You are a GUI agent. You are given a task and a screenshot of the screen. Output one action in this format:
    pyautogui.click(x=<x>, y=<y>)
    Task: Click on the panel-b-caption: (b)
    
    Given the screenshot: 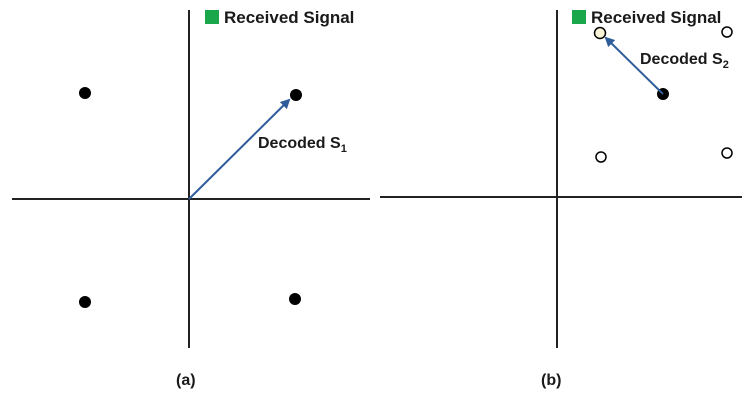 What is the action you would take?
    pyautogui.click(x=551, y=380)
    